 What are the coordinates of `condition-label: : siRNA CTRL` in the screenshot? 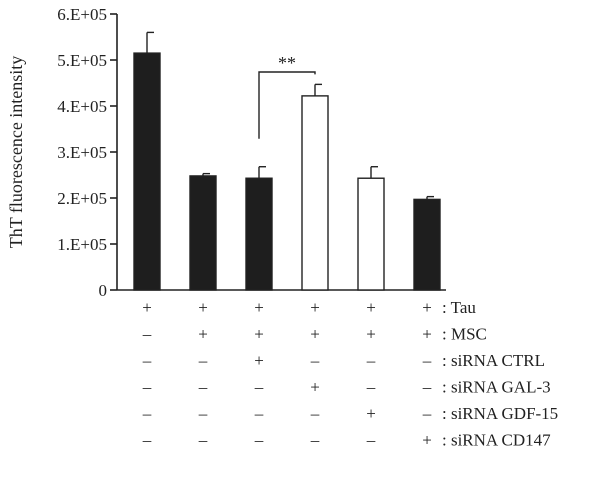 It's located at (493, 360).